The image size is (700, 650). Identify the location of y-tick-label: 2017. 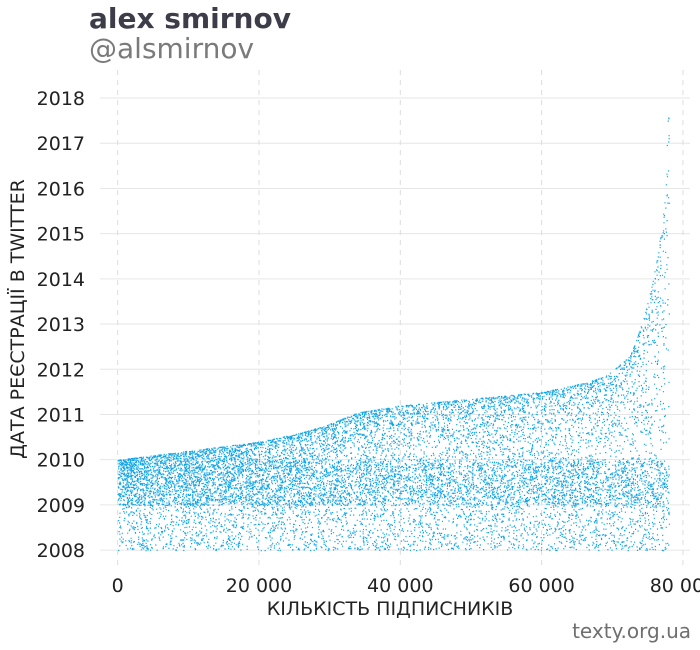
(61, 144).